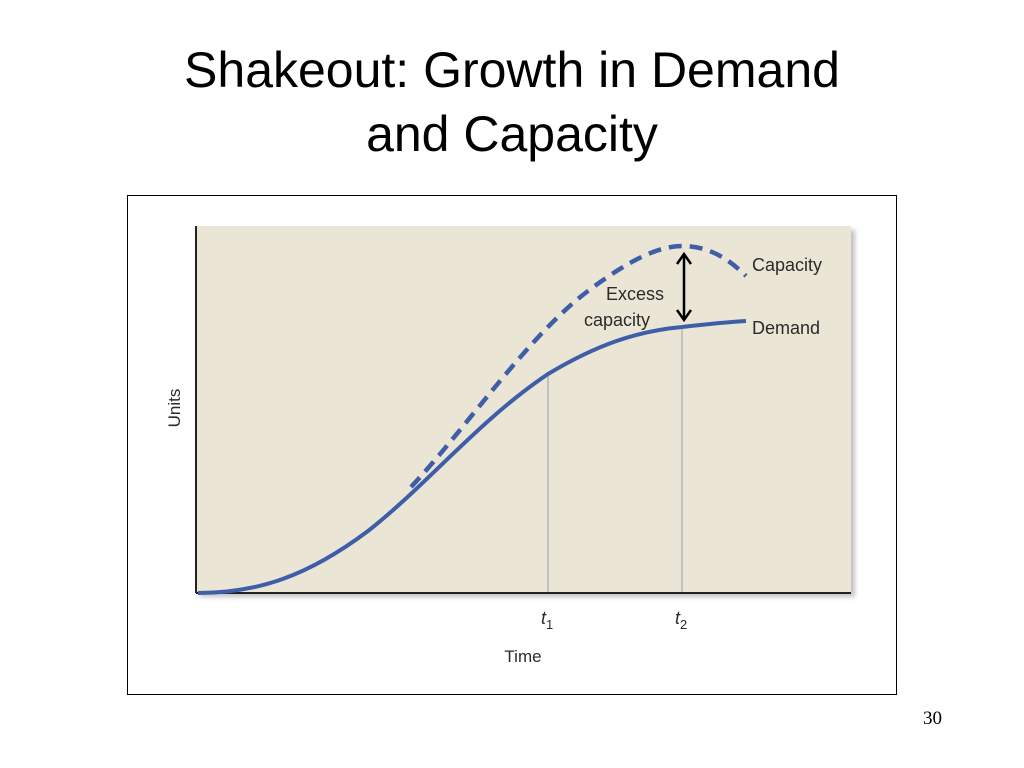 The image size is (1024, 768). What do you see at coordinates (544, 618) in the screenshot?
I see `t1-letter: t` at bounding box center [544, 618].